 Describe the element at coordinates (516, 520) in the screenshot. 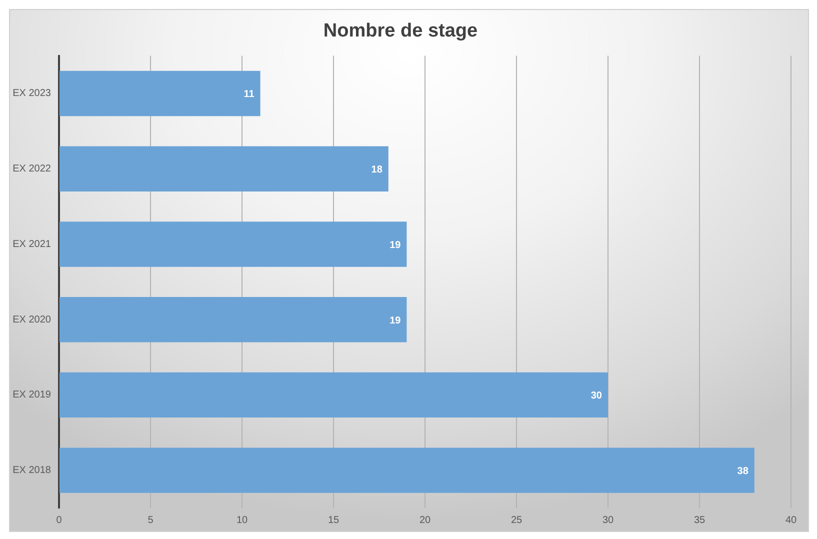

I see `x-tick-label: 25` at that location.